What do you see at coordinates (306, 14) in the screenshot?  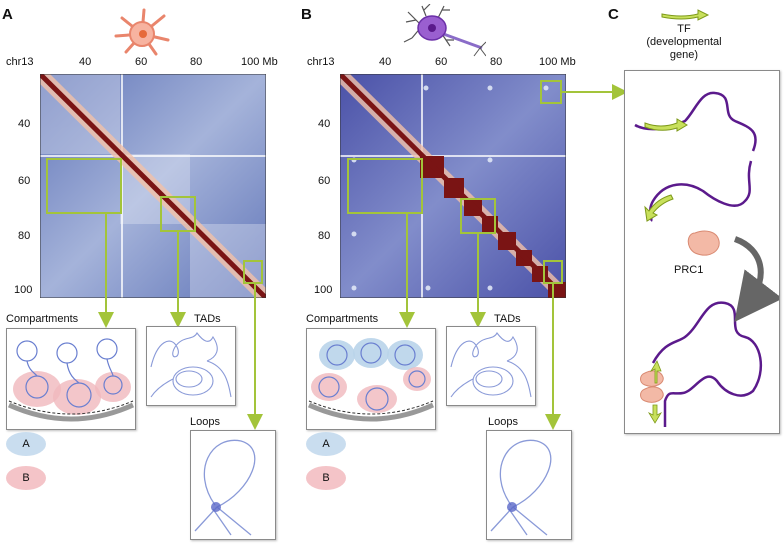 I see `panel-letter-b: B` at bounding box center [306, 14].